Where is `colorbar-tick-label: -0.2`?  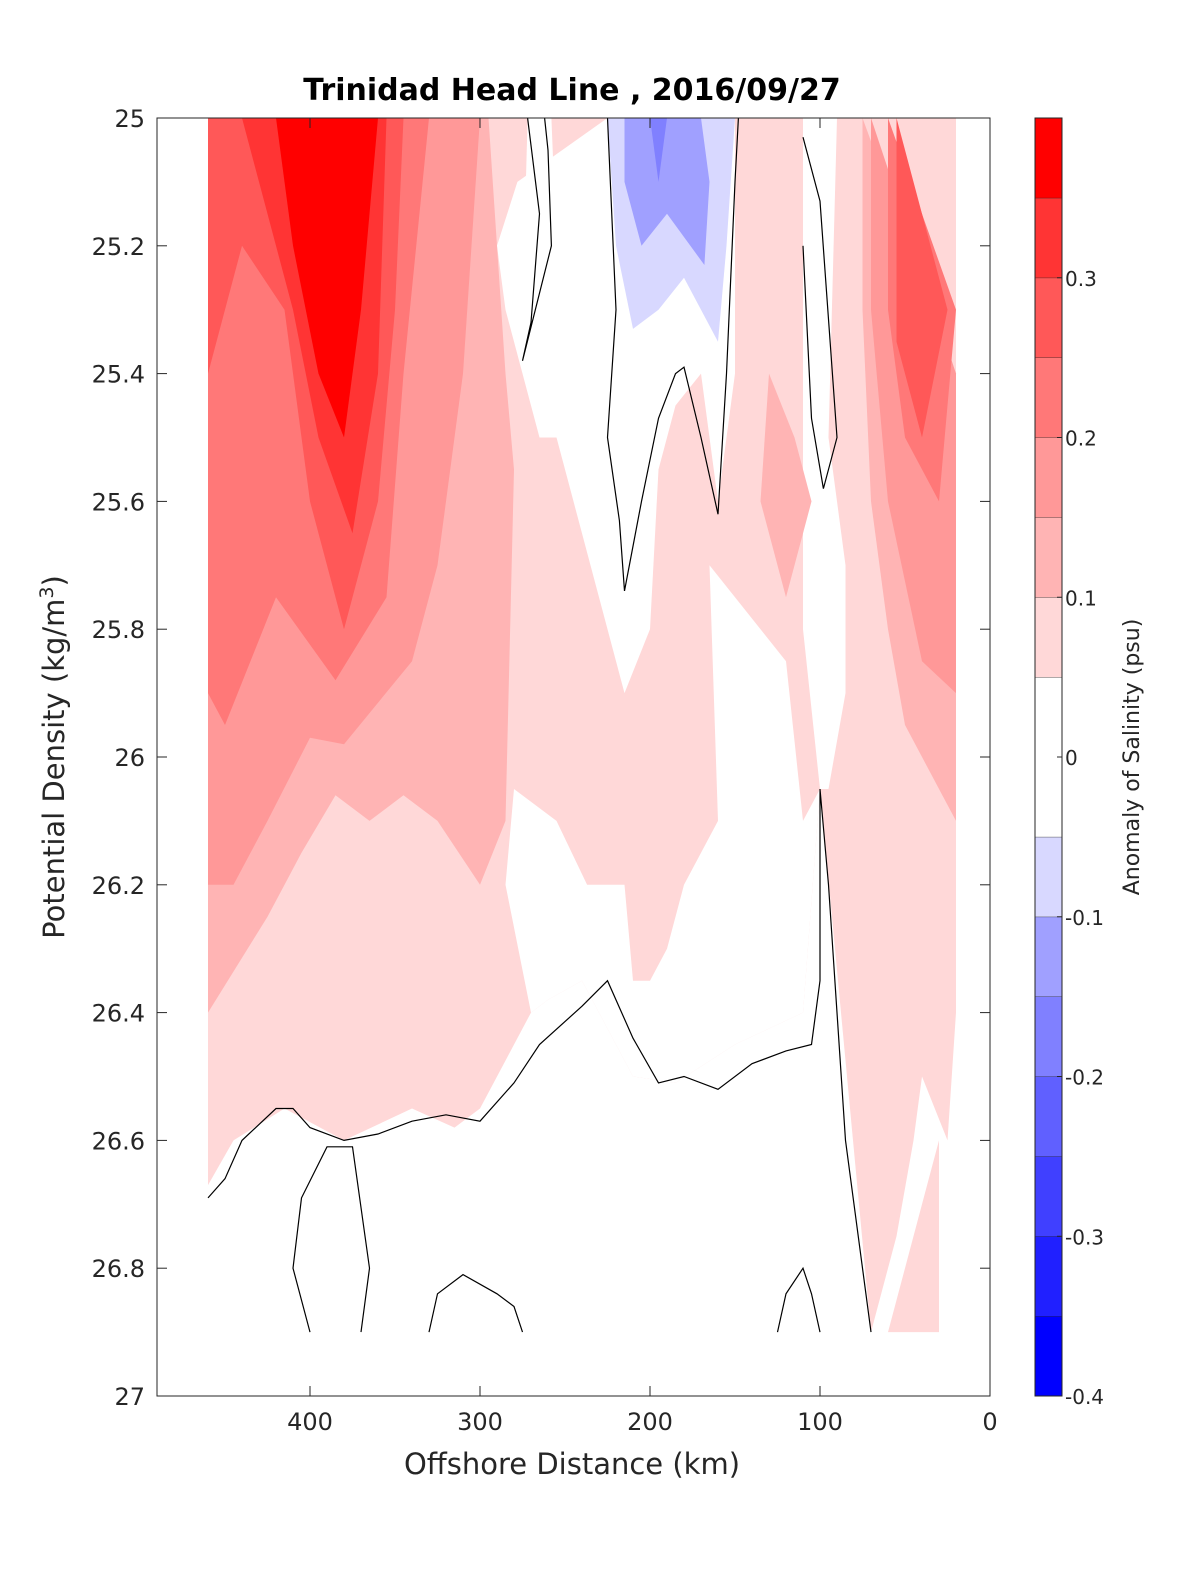 colorbar-tick-label: -0.2 is located at coordinates (1084, 1078).